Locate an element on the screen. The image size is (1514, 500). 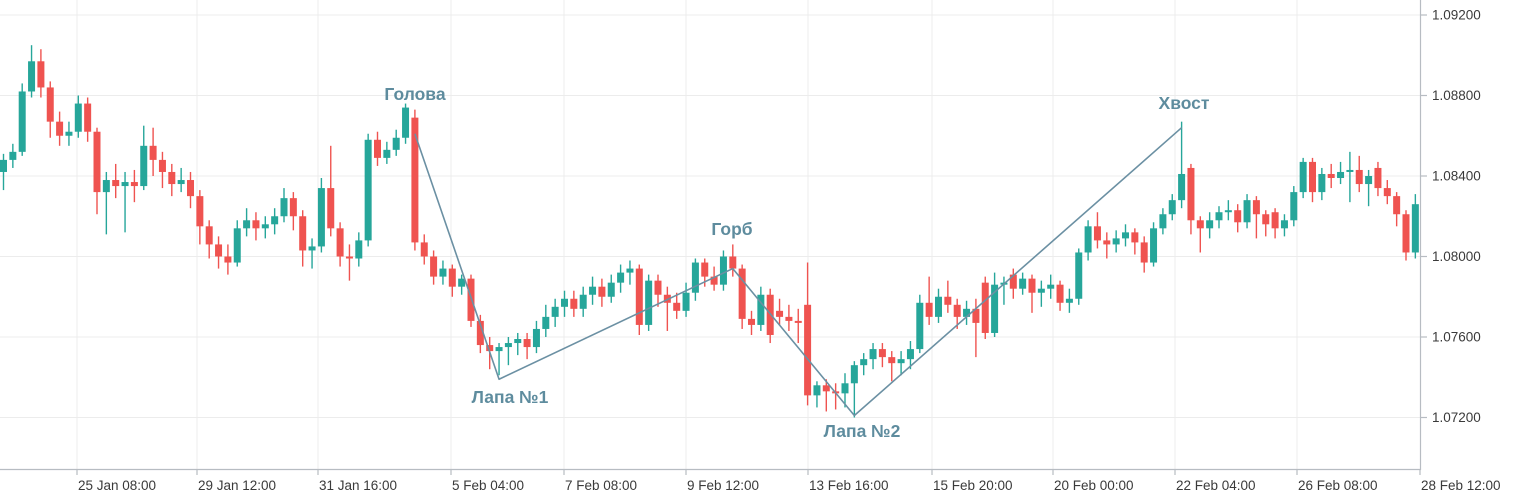
x-axis-tick-label: 15 Feb 20:00 is located at coordinates (973, 485).